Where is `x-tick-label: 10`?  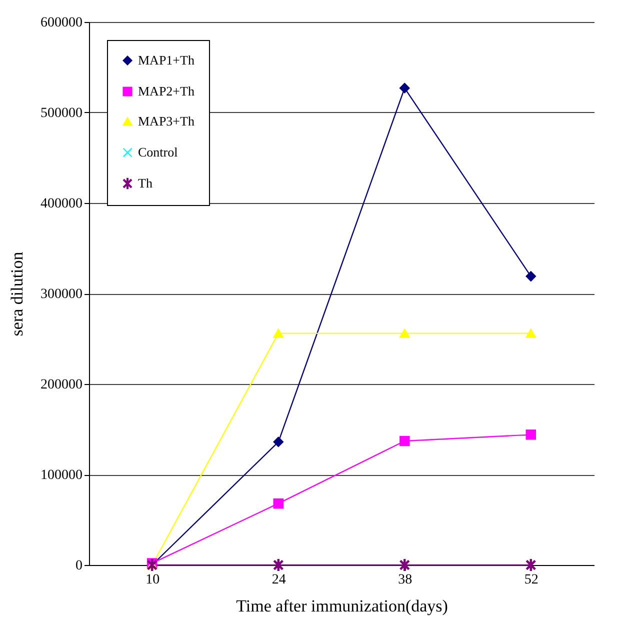 x-tick-label: 10 is located at coordinates (153, 580).